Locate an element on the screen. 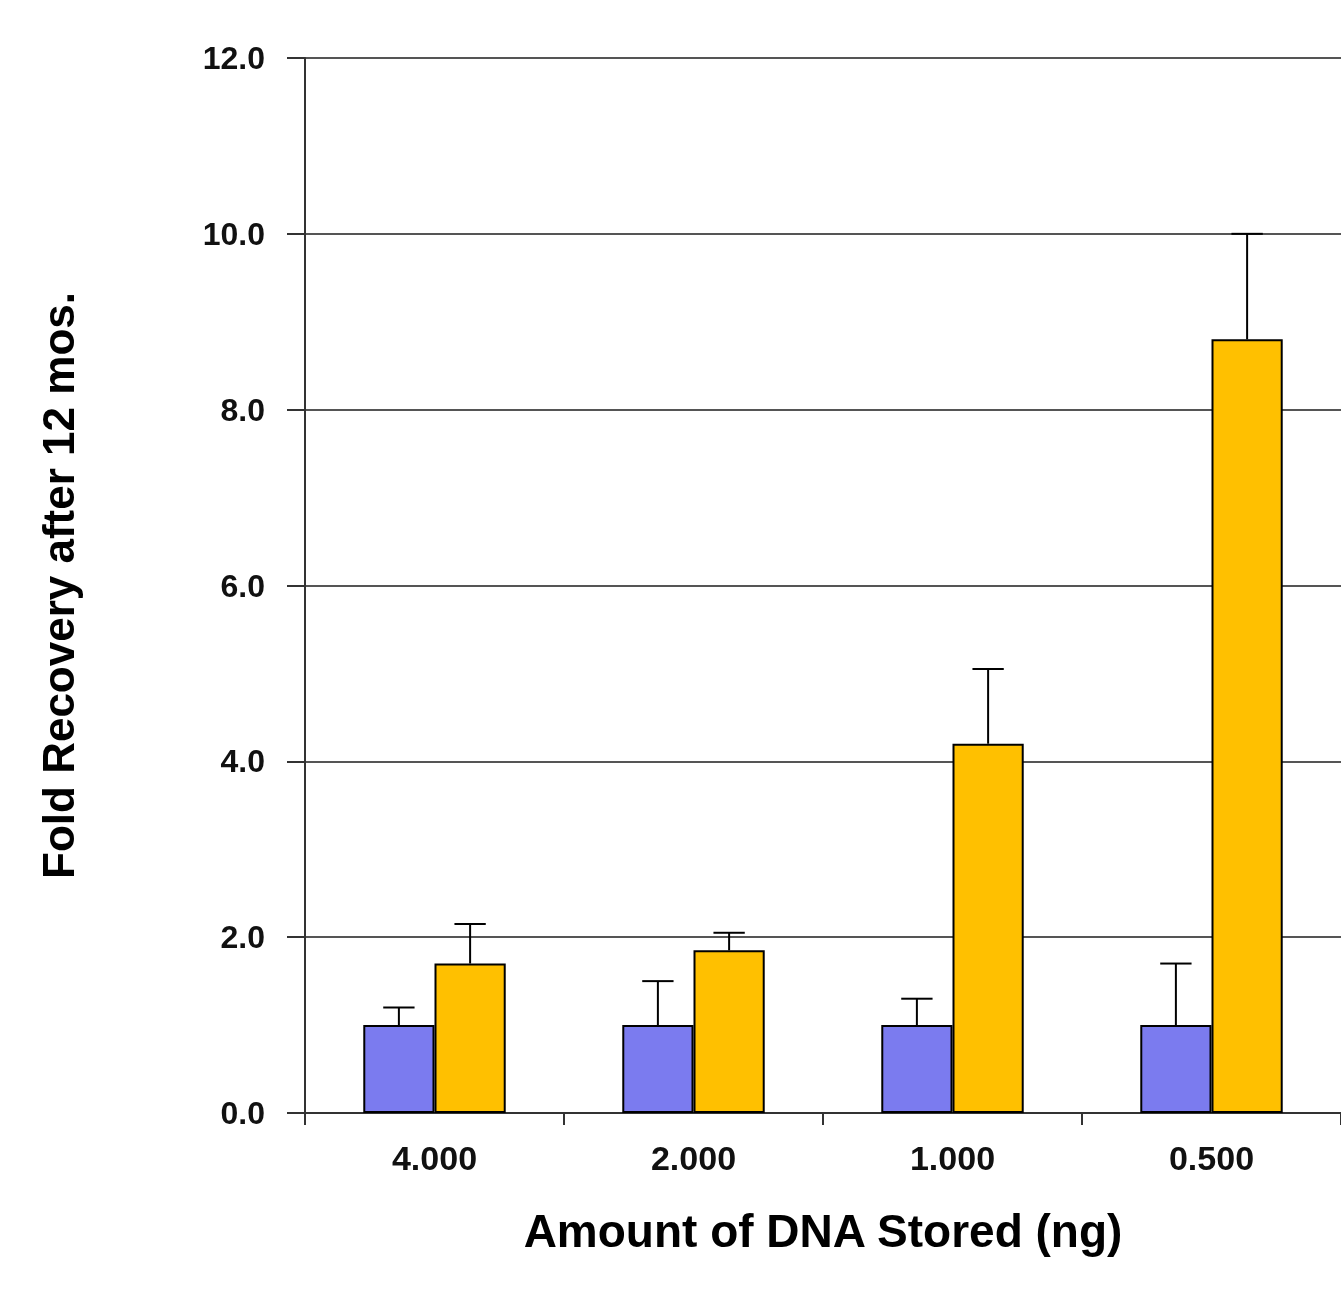 The image size is (1341, 1292). y-tick-label: 8.0 is located at coordinates (242, 409).